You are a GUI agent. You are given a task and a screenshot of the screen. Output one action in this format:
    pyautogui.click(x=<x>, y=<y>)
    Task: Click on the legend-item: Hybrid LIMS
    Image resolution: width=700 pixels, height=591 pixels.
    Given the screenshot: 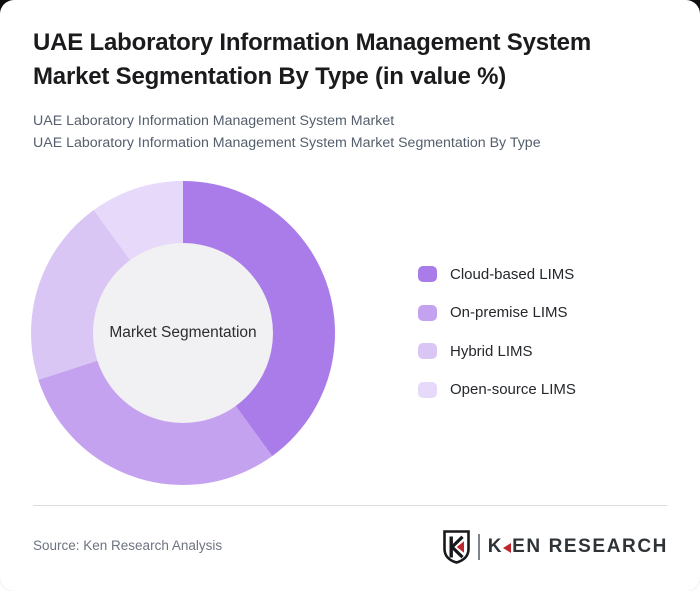 What is the action you would take?
    pyautogui.click(x=497, y=351)
    